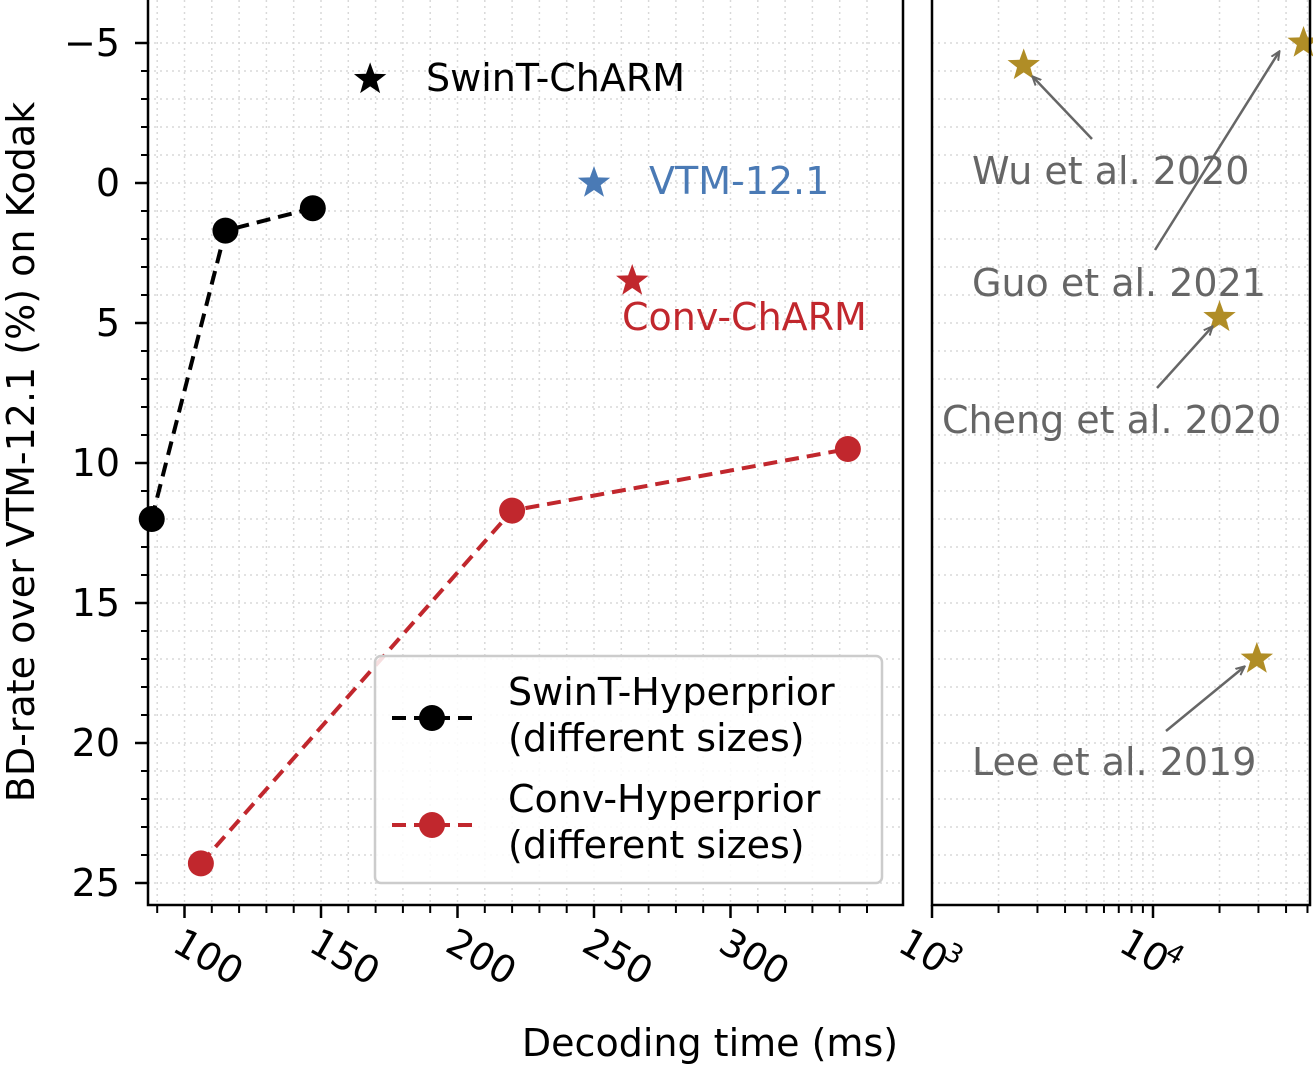  I want to click on x-tick-label: 250, so click(618, 957).